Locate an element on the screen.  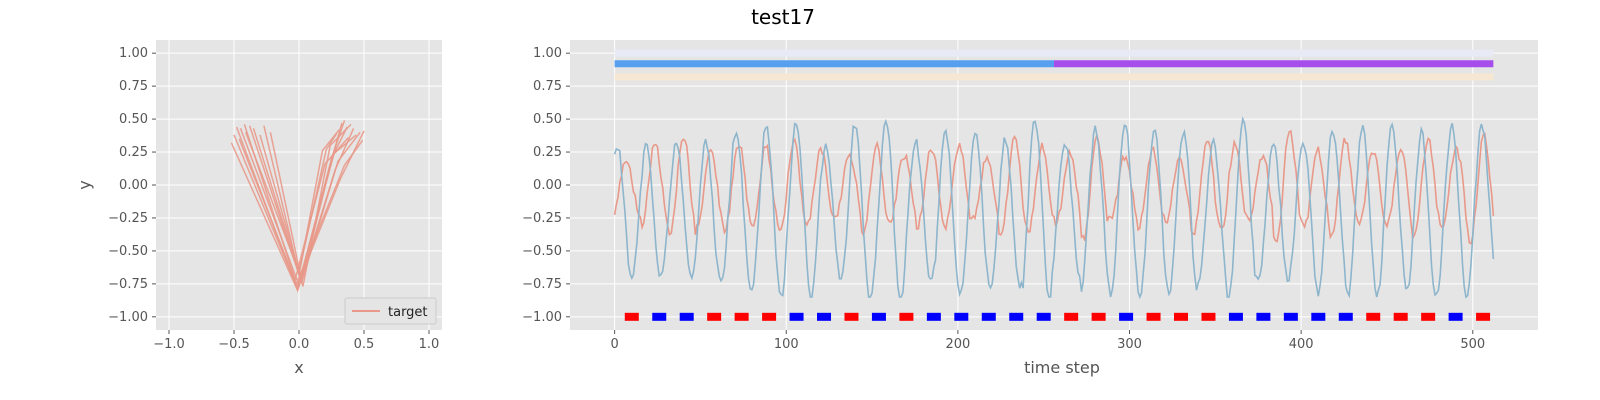
x-tick-label: 0.5 is located at coordinates (364, 344).